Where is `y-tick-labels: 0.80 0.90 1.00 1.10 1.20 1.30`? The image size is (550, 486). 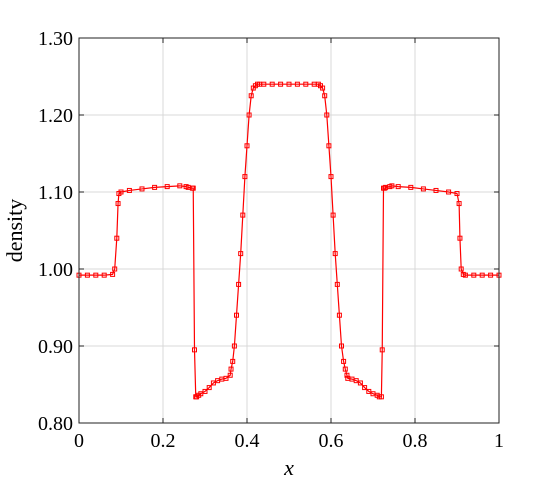
y-tick-labels: 0.80 0.90 1.00 1.10 1.20 1.30 is located at coordinates (55, 231).